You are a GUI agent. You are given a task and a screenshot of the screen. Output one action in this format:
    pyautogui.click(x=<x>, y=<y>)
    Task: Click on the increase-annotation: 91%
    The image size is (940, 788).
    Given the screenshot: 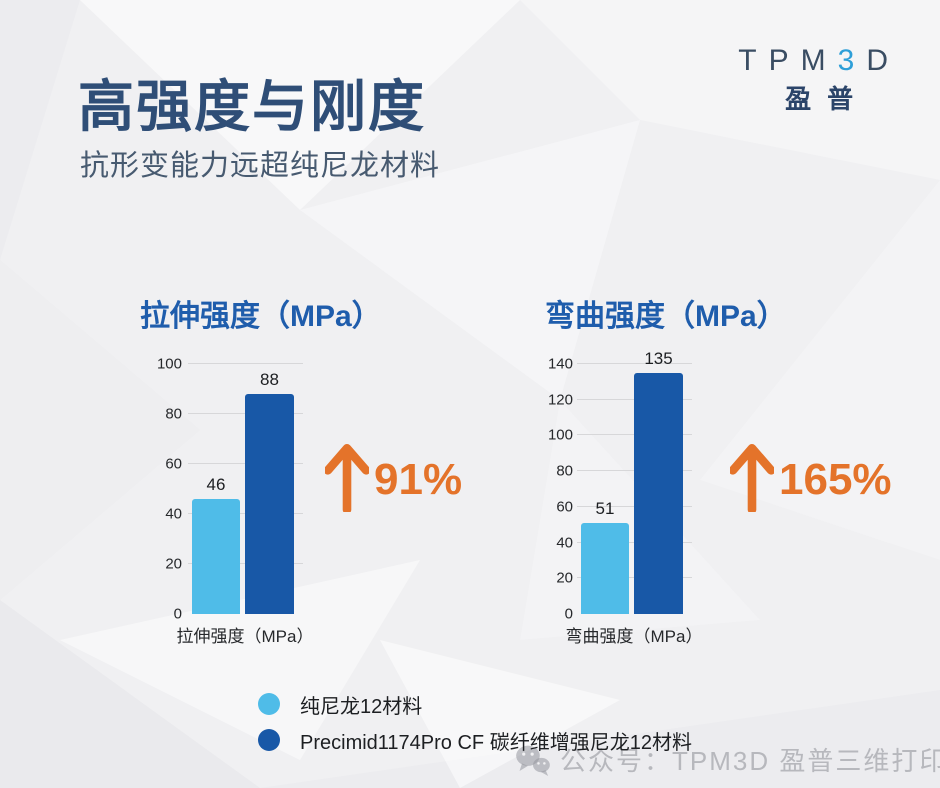 What is the action you would take?
    pyautogui.click(x=393, y=478)
    